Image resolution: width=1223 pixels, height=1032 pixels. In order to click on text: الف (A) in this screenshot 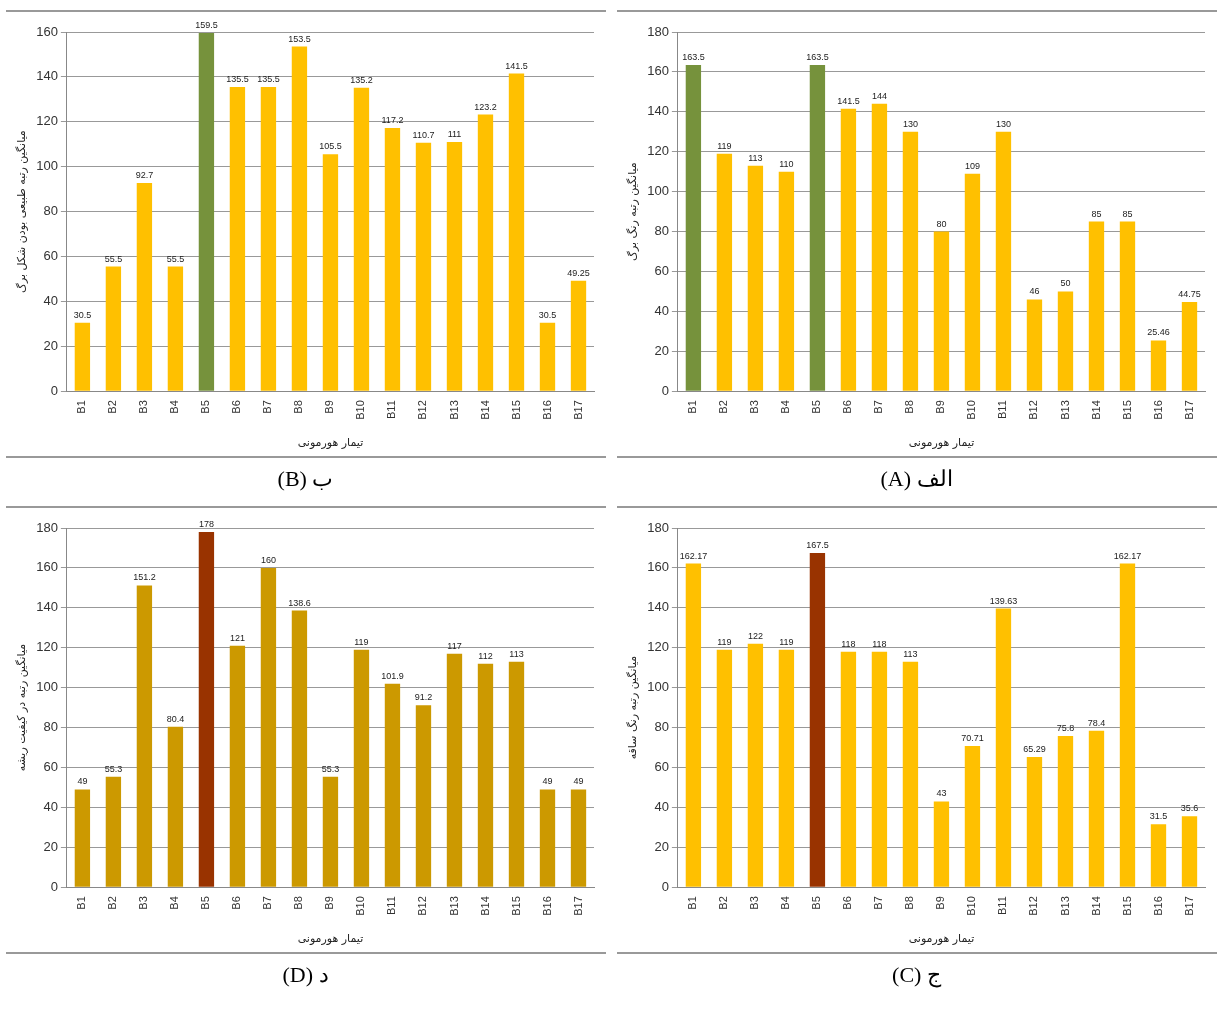, I will do `click(916, 479)`.